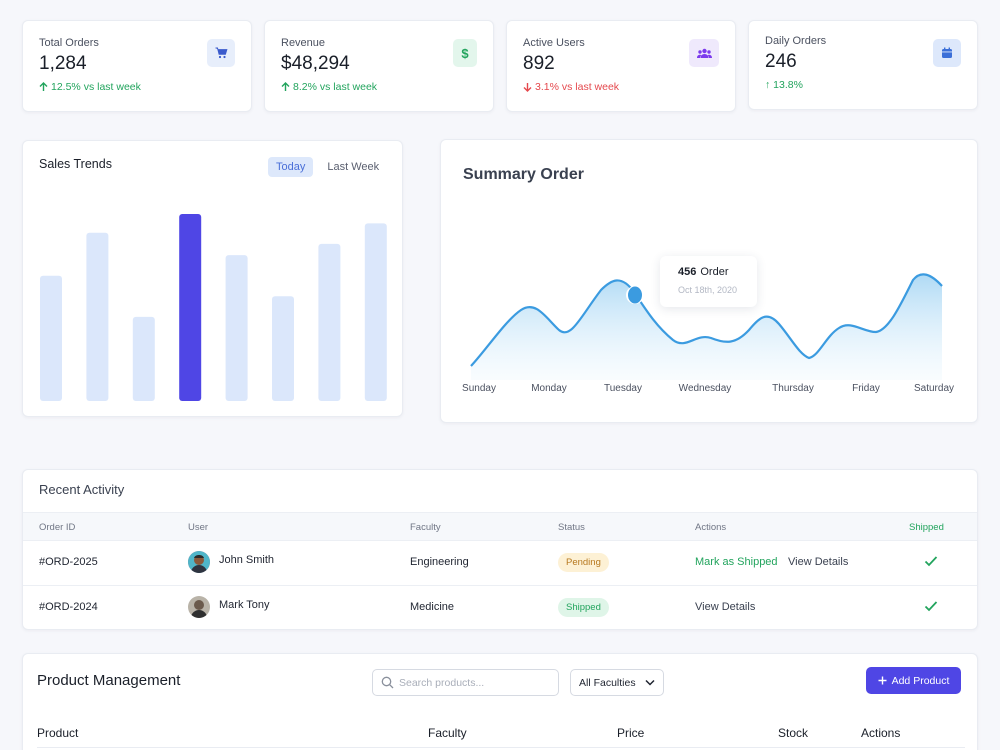 The width and height of the screenshot is (1000, 750). Describe the element at coordinates (687, 272) in the screenshot. I see `tooltip-count: 456` at that location.